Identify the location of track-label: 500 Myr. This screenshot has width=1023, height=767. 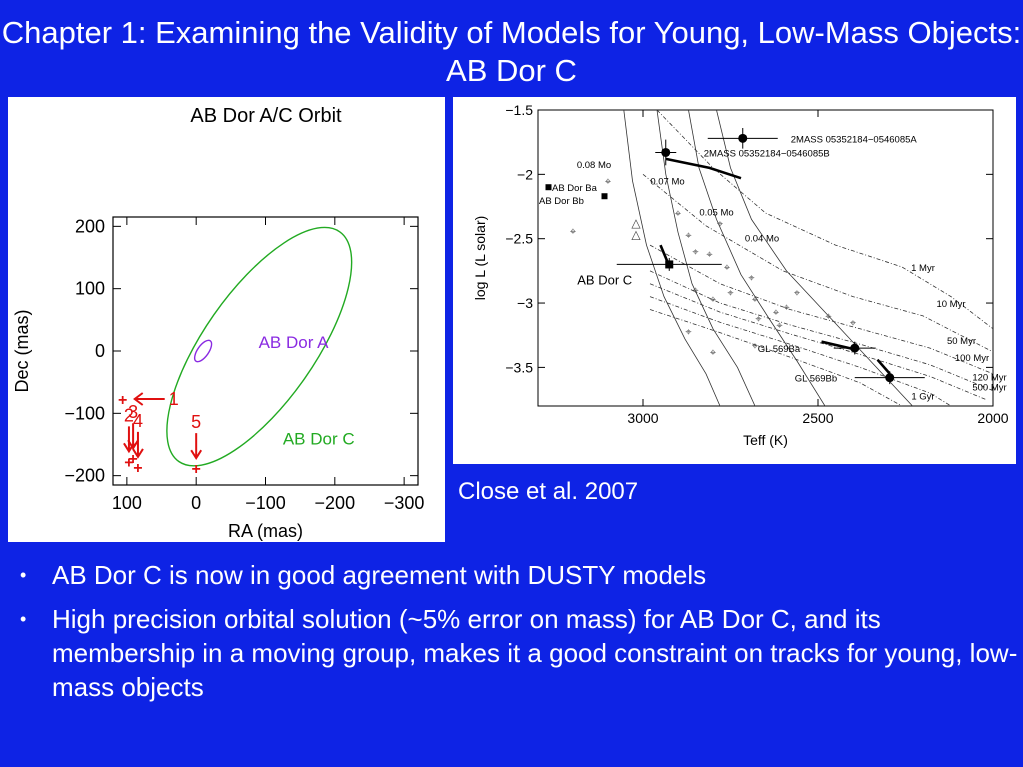
(989, 388).